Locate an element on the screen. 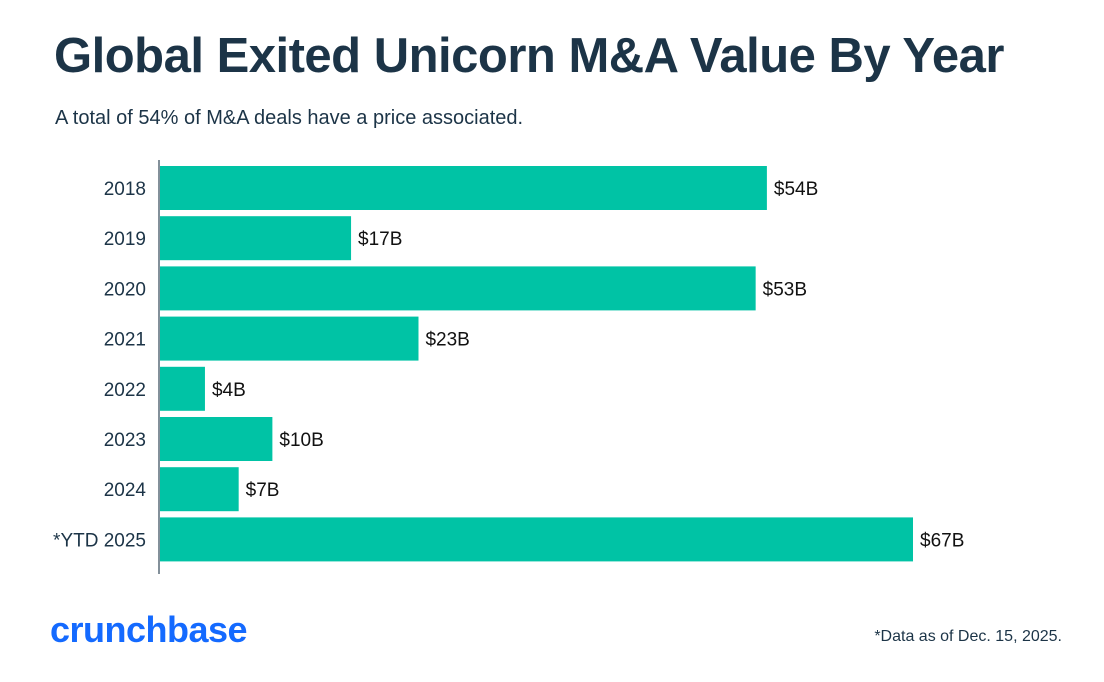 Image resolution: width=1104 pixels, height=682 pixels. category-label: 2021 is located at coordinates (125, 340).